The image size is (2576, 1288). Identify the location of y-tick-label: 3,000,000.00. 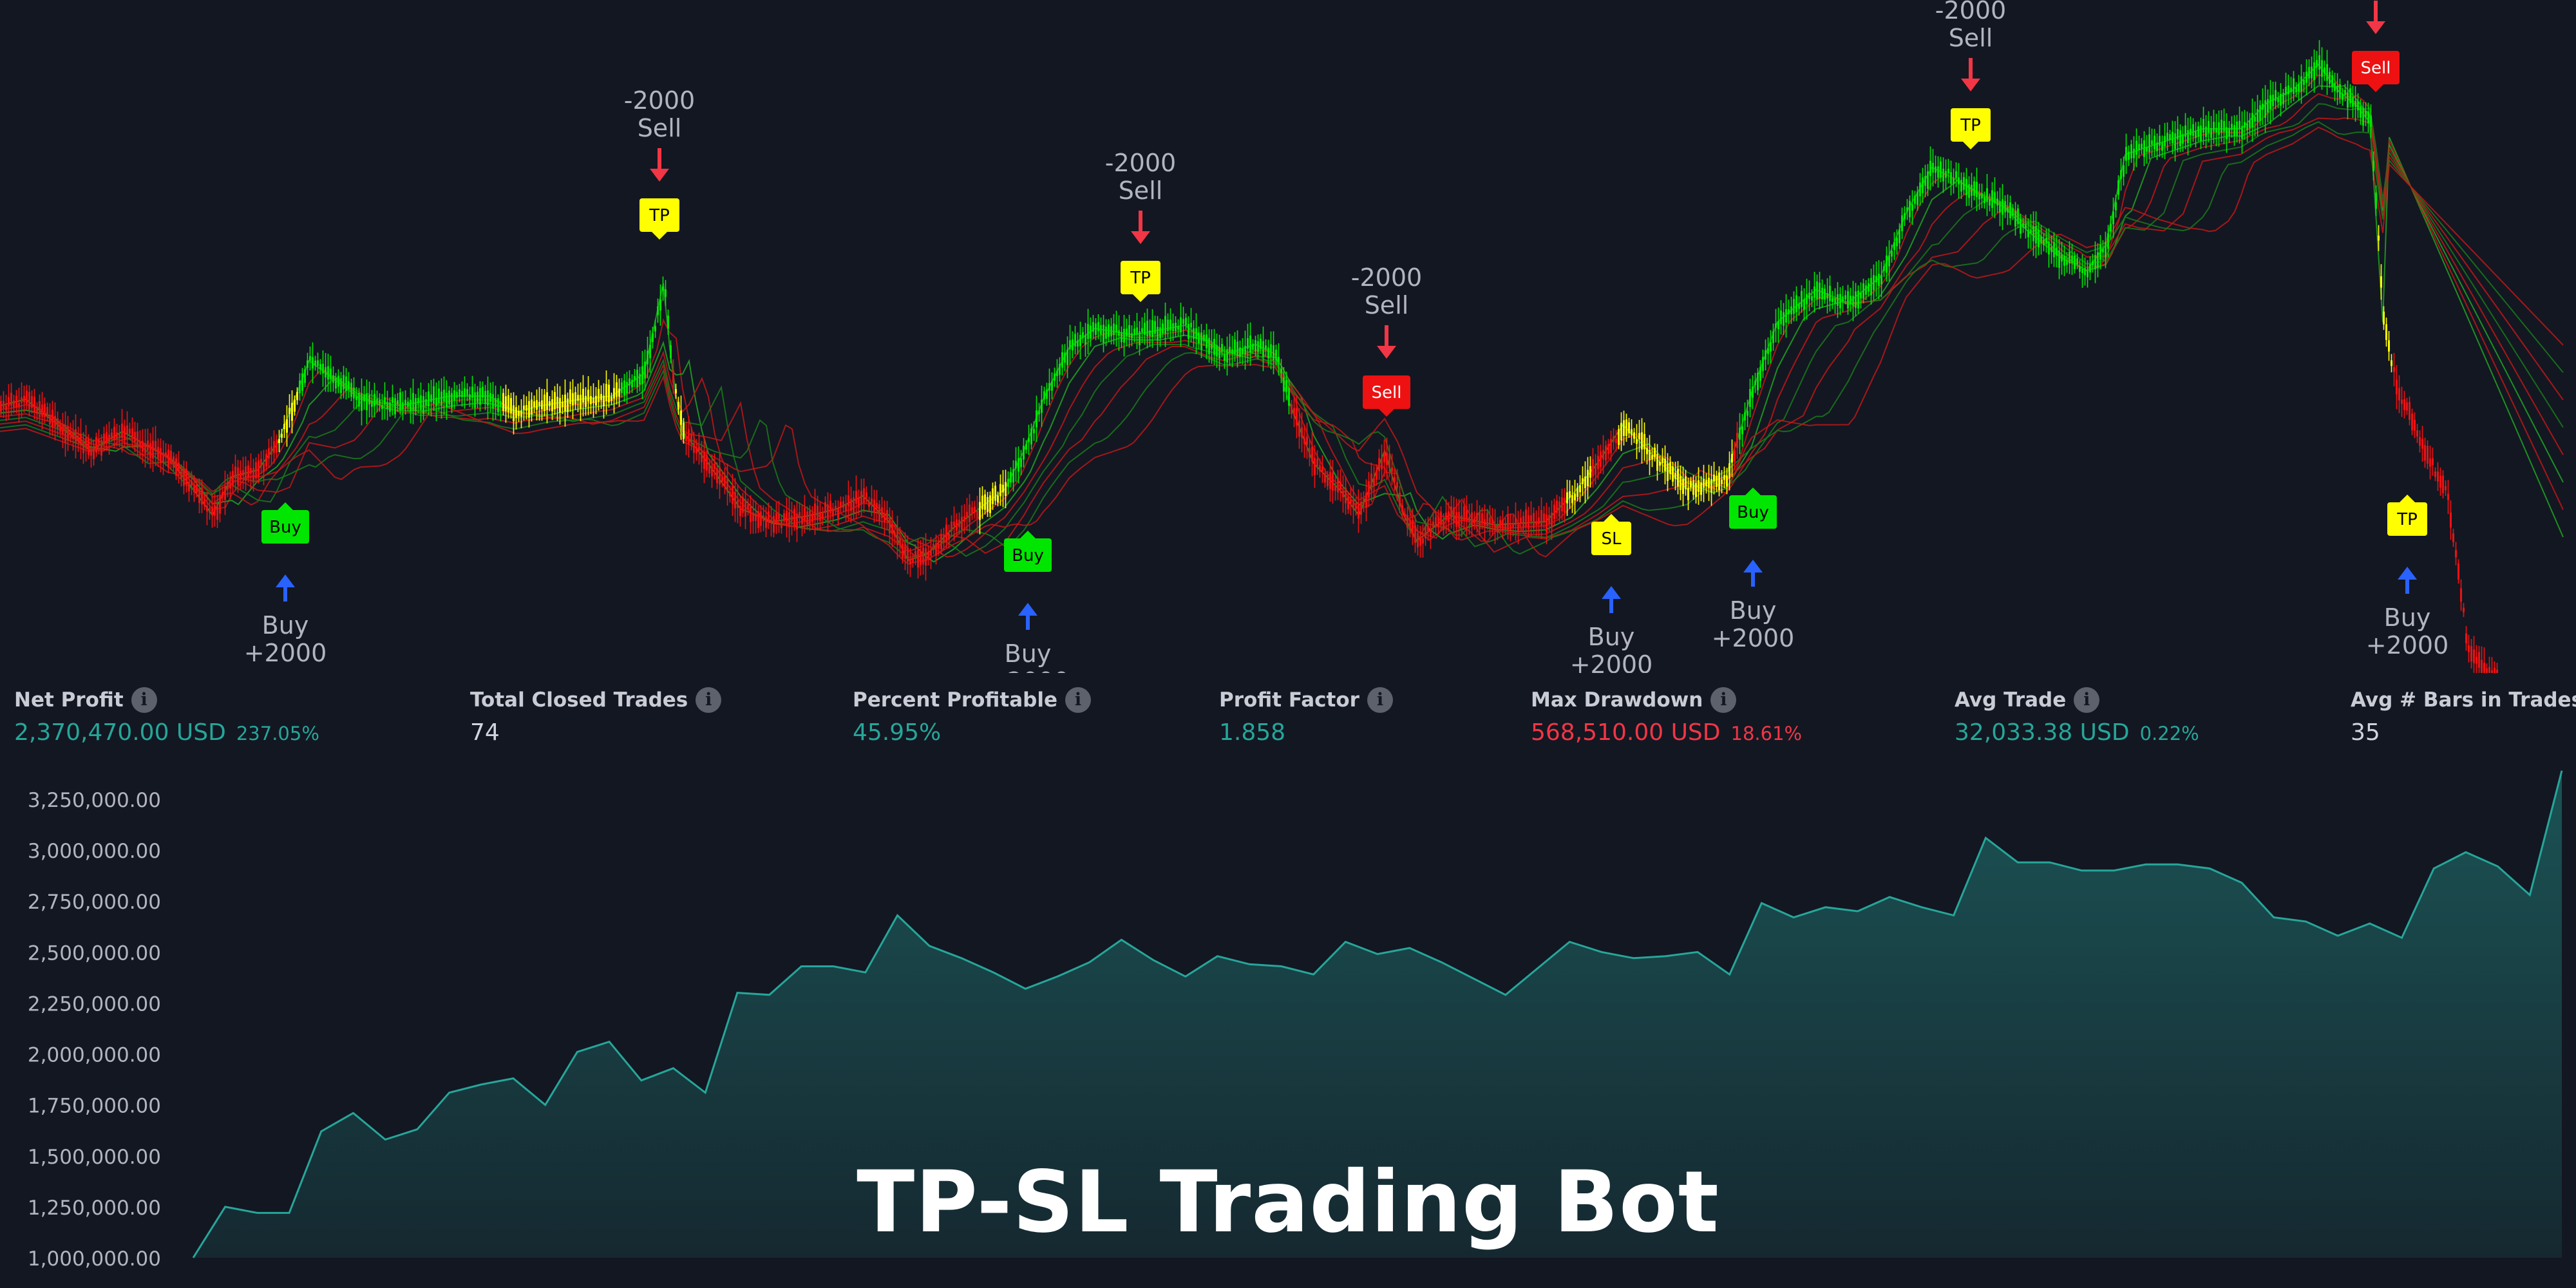
(95, 851).